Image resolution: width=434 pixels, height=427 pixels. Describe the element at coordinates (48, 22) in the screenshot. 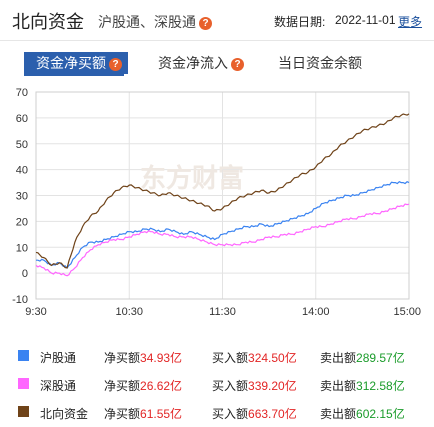

I see `page-title: 北向资金` at that location.